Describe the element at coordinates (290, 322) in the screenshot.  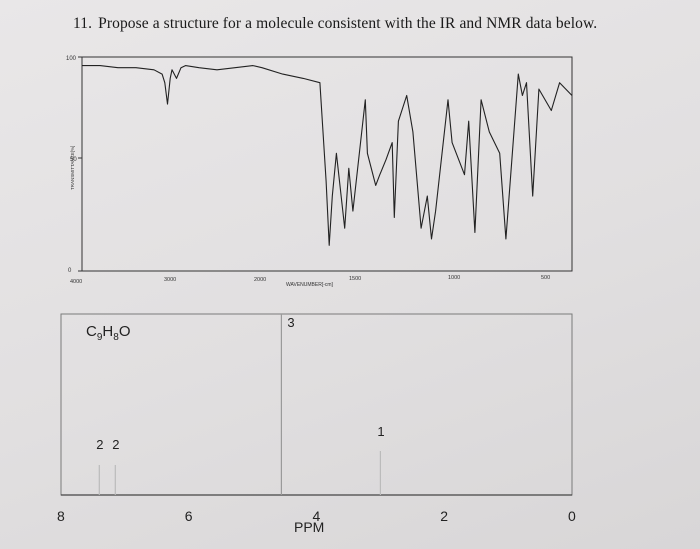
I see `nmr-integration-label: 3` at that location.